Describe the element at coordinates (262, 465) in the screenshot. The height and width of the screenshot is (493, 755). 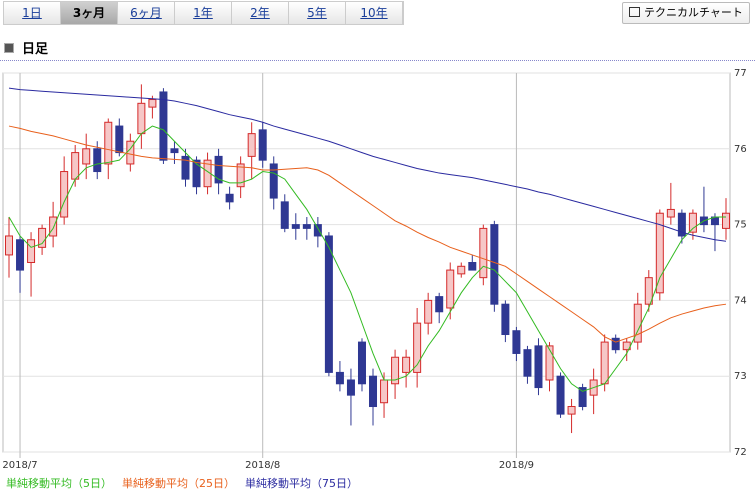
I see `x-tick-label: 2018/8` at that location.